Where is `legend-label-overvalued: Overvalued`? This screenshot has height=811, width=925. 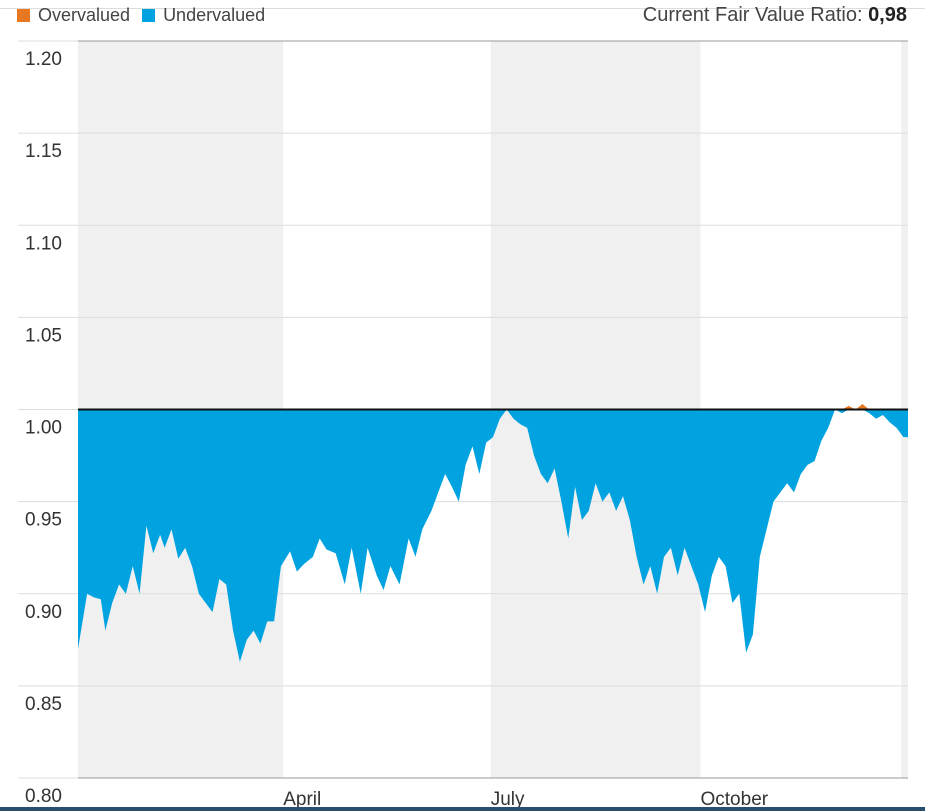
legend-label-overvalued: Overvalued is located at coordinates (84, 14).